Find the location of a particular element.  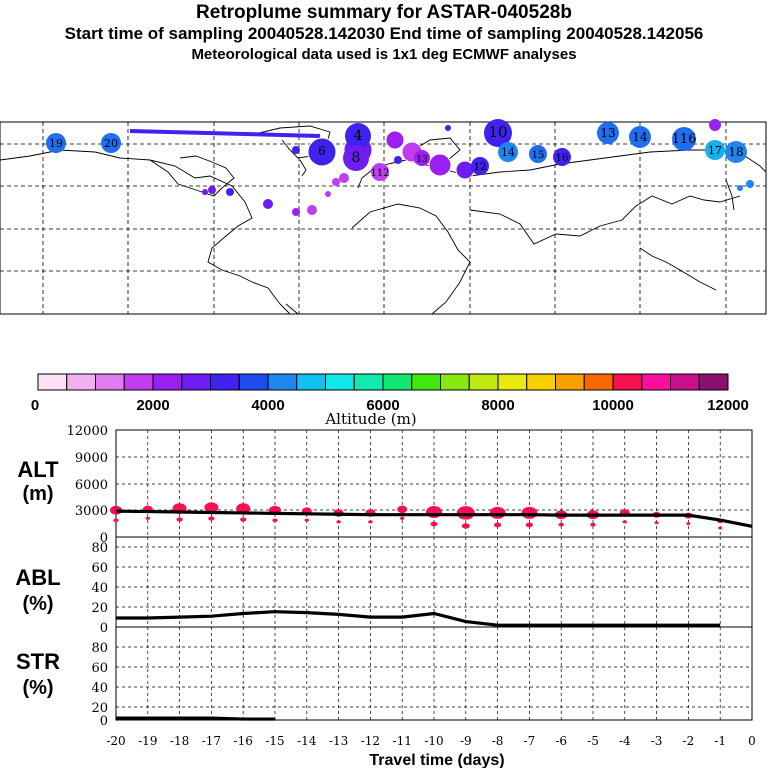

x-tick-label: -7 is located at coordinates (530, 741).